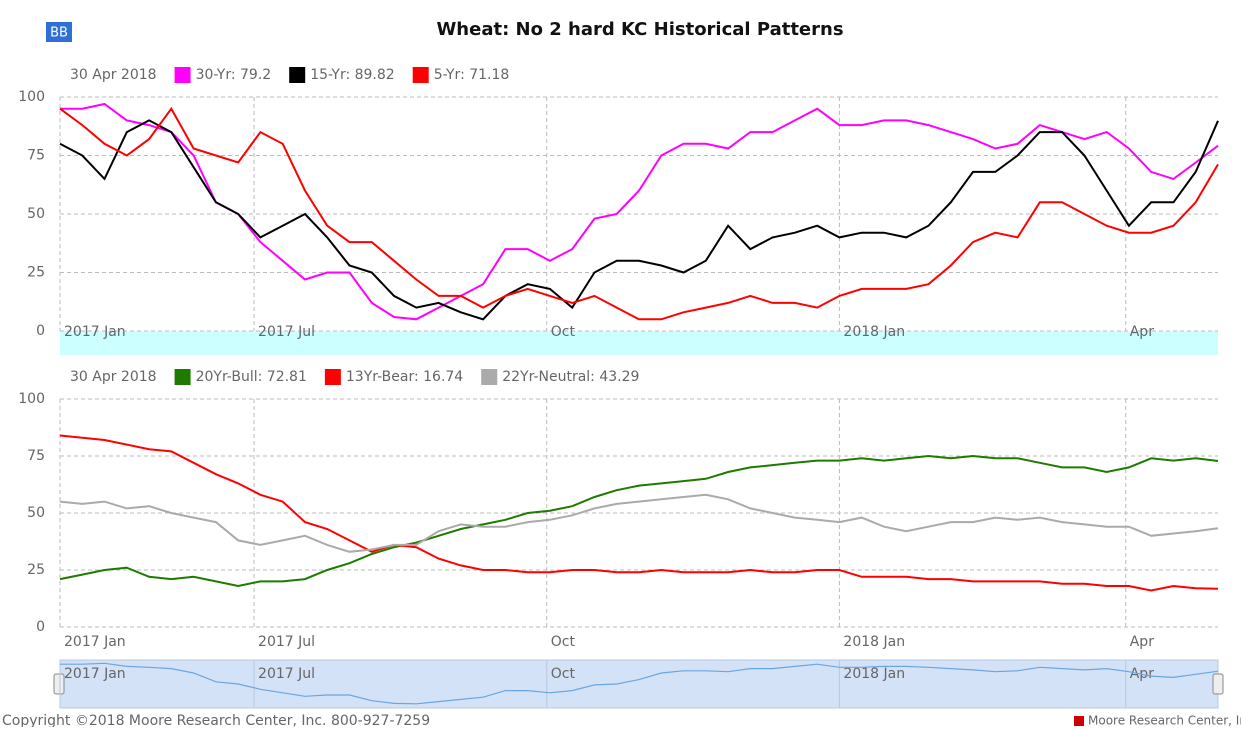 The image size is (1241, 731). I want to click on bb-label: BB, so click(59, 33).